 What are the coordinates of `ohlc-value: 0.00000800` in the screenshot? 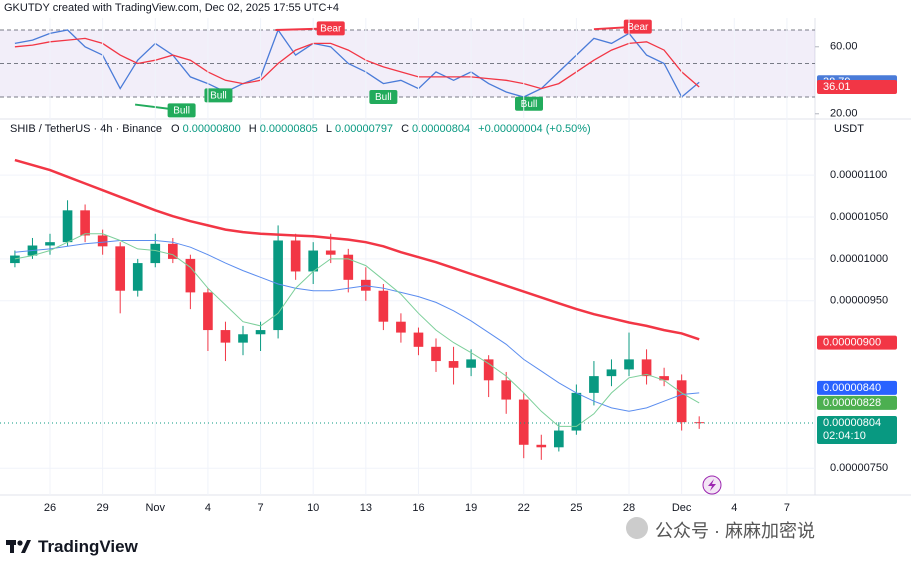 It's located at (211, 129).